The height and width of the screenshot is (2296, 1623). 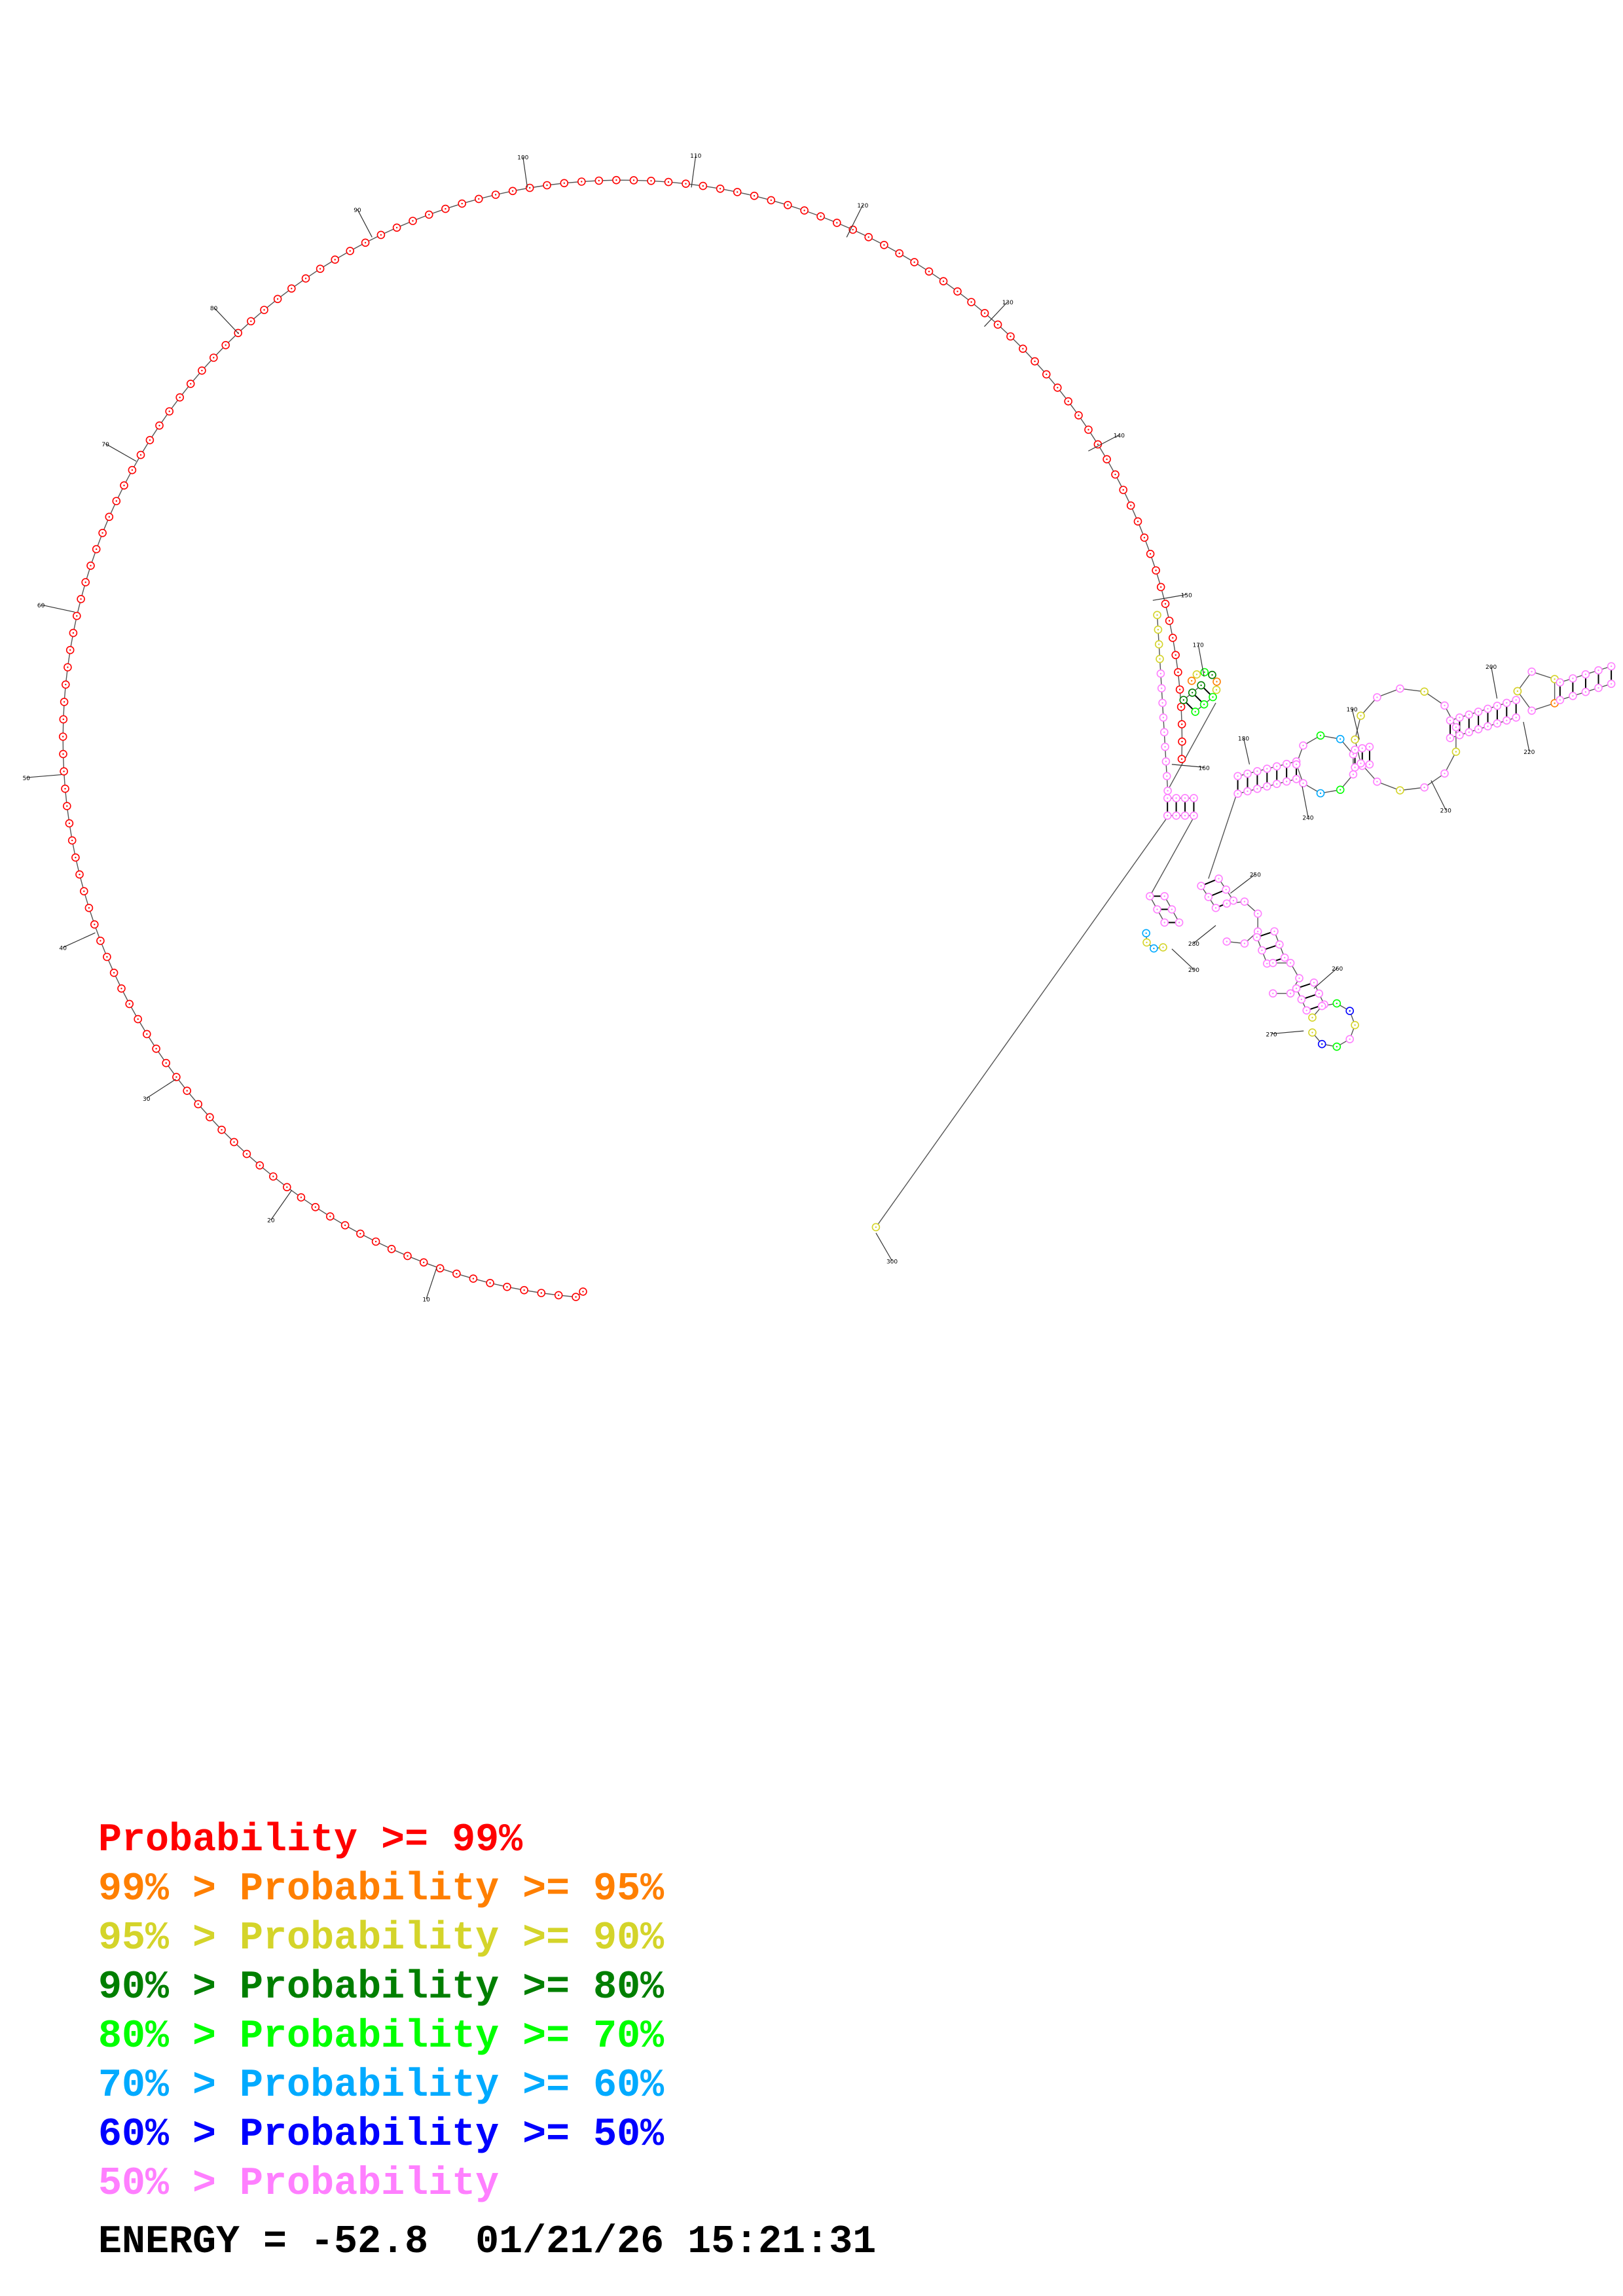 I want to click on legend-row-1: Probability >= 99%, so click(x=381, y=1840).